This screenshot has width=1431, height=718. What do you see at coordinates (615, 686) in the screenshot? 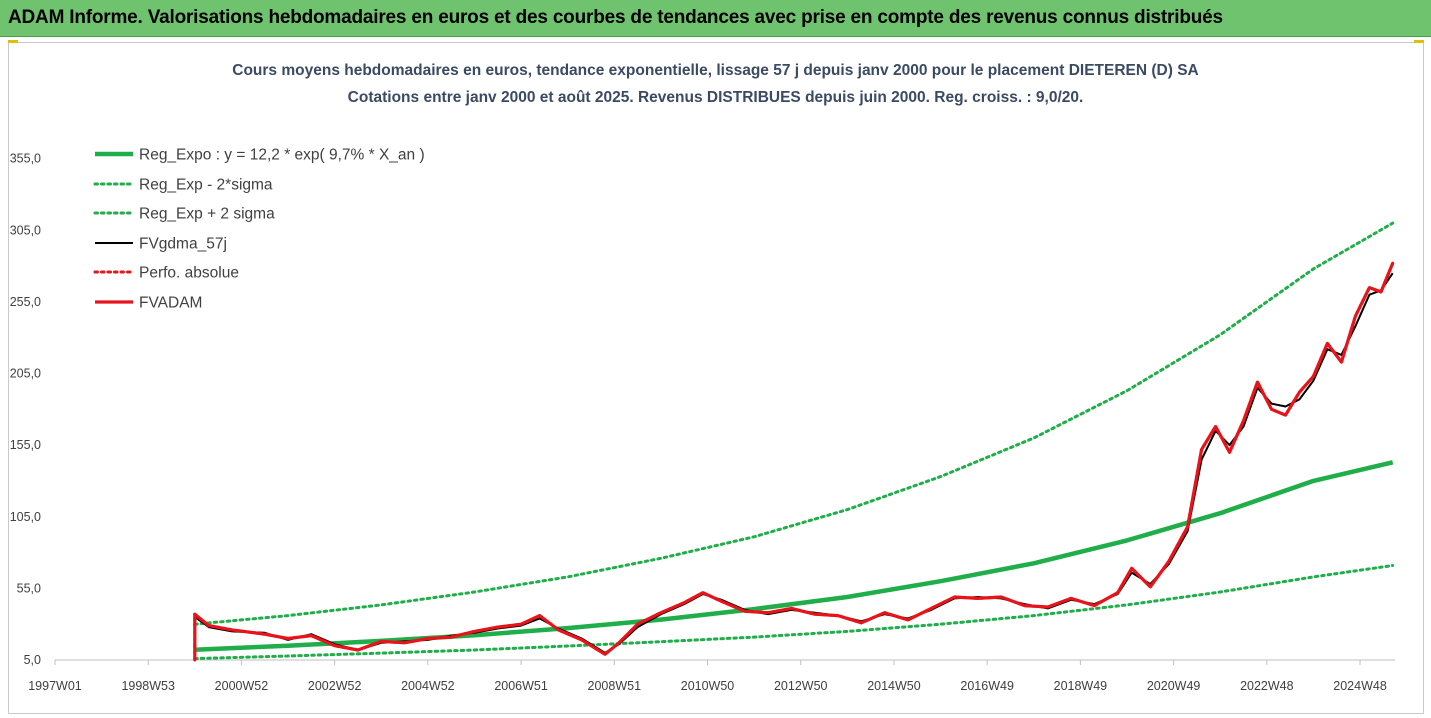
I see `x-tick-label: 2008W51` at bounding box center [615, 686].